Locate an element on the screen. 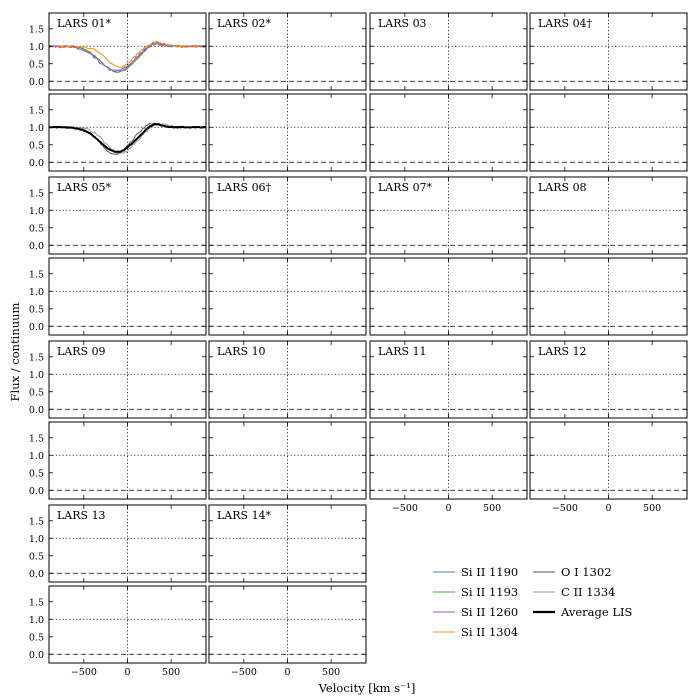 Image resolution: width=700 pixels, height=700 pixels. panel-si-ii: LARS 07* is located at coordinates (448, 215).